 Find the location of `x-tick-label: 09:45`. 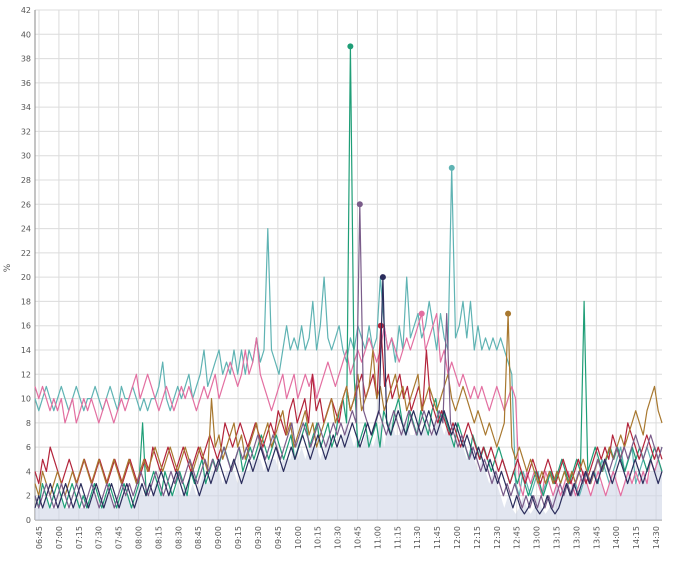

x-tick-label: 09:45 is located at coordinates (278, 537).